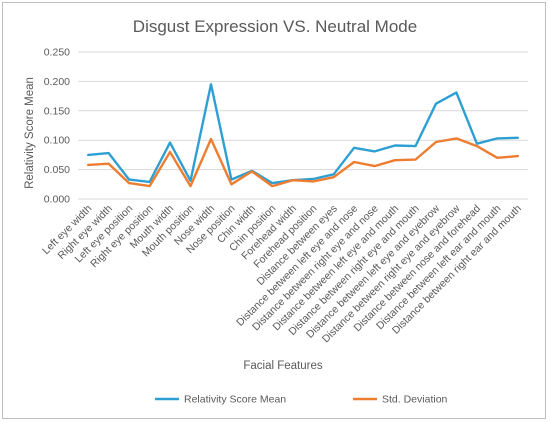  What do you see at coordinates (275, 26) in the screenshot?
I see `chart-title: Disgust Expression VS. Neutral Mode` at bounding box center [275, 26].